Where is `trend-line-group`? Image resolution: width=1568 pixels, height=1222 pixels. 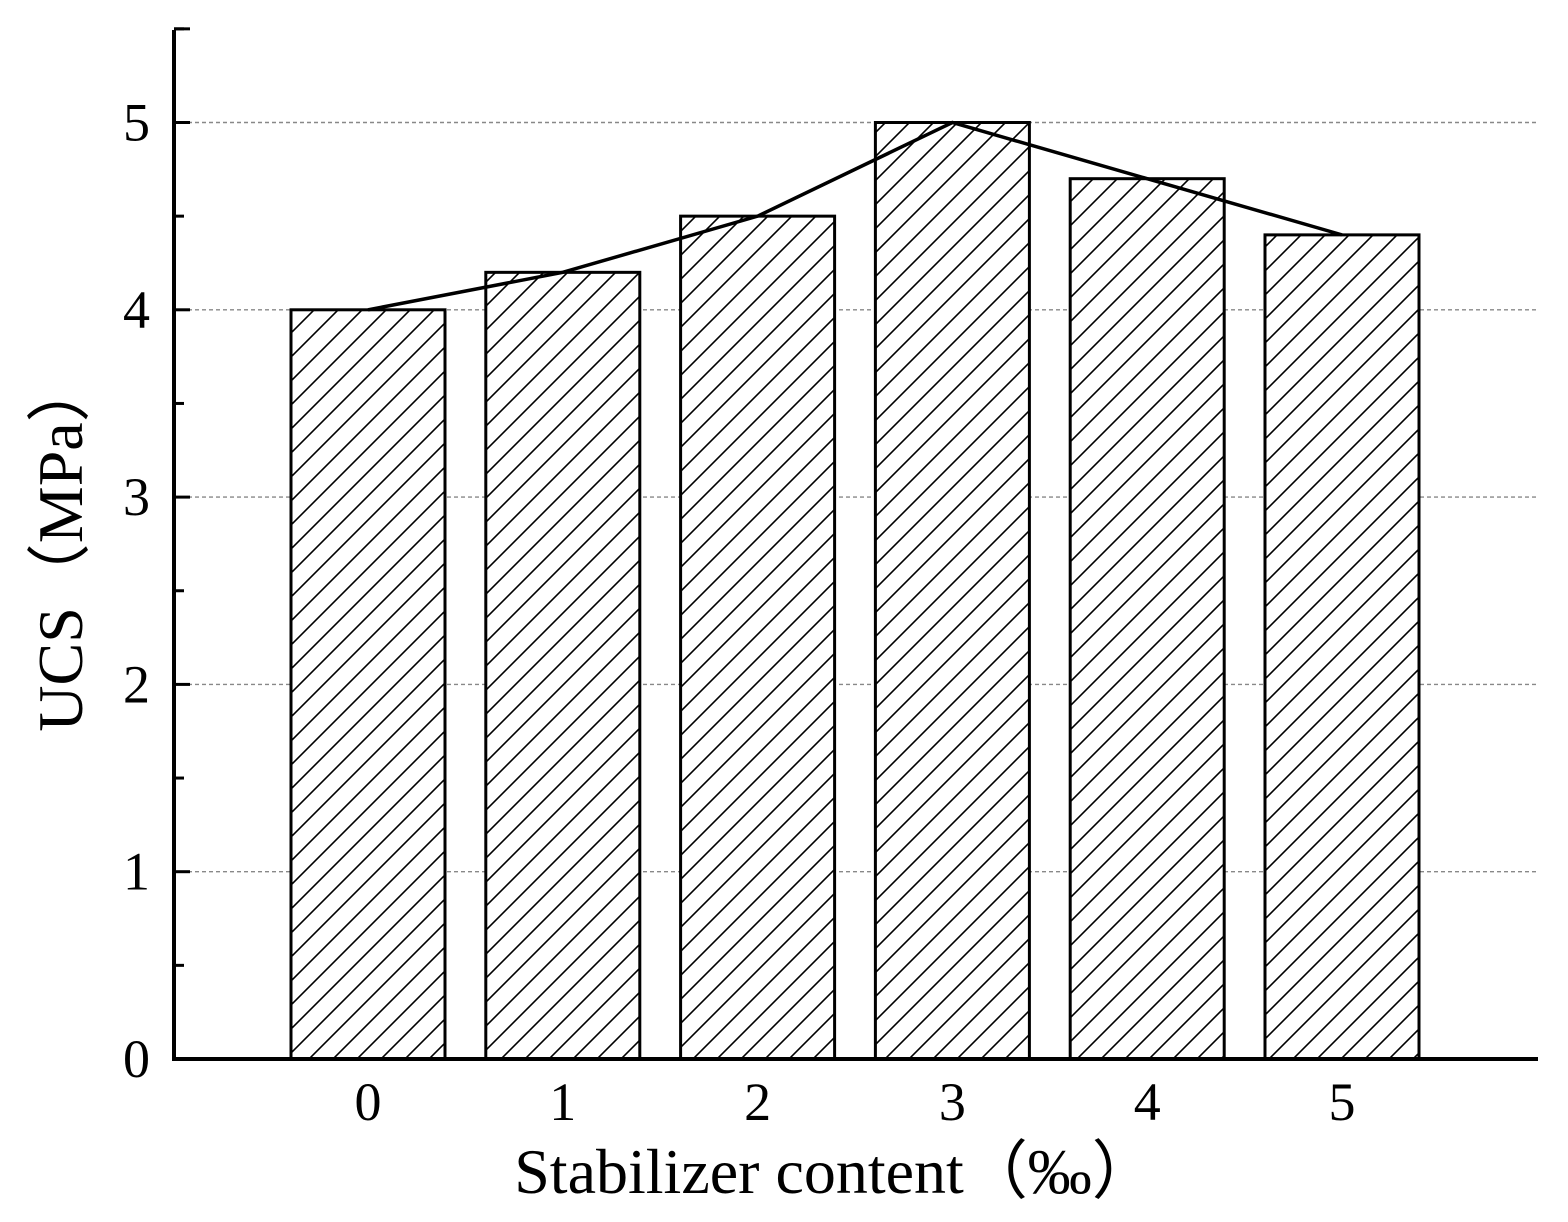 trend-line-group is located at coordinates (855, 216).